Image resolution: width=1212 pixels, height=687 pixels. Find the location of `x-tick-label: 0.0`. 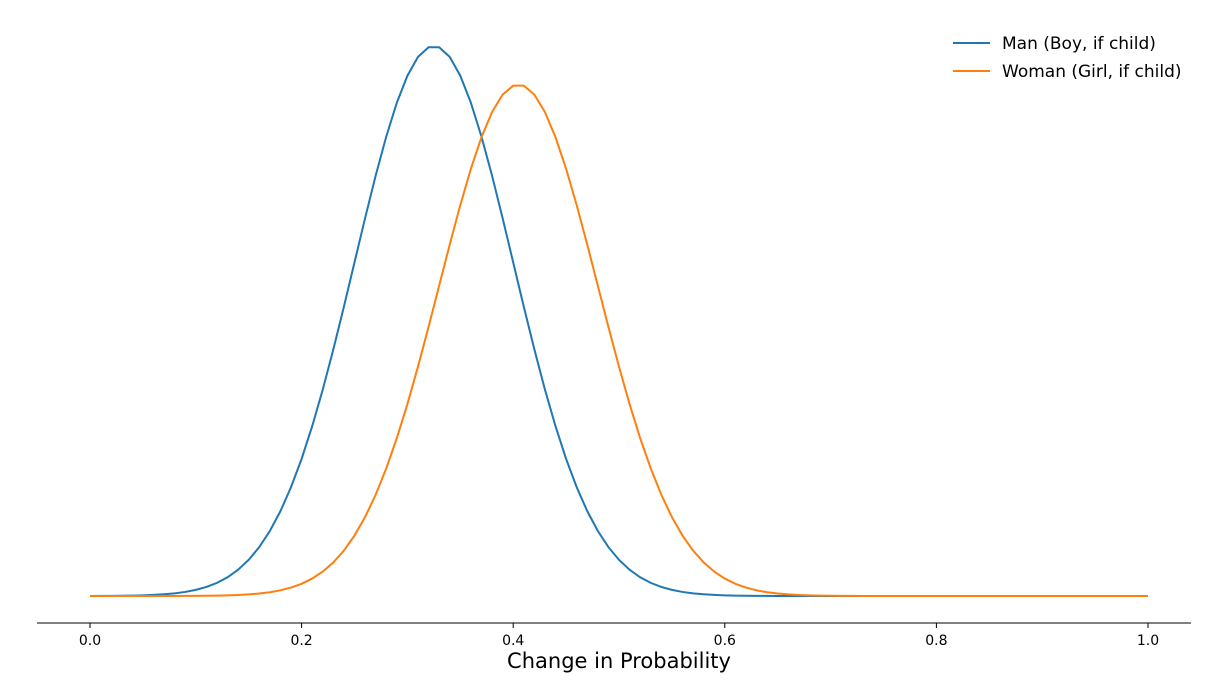

x-tick-label: 0.0 is located at coordinates (90, 641).